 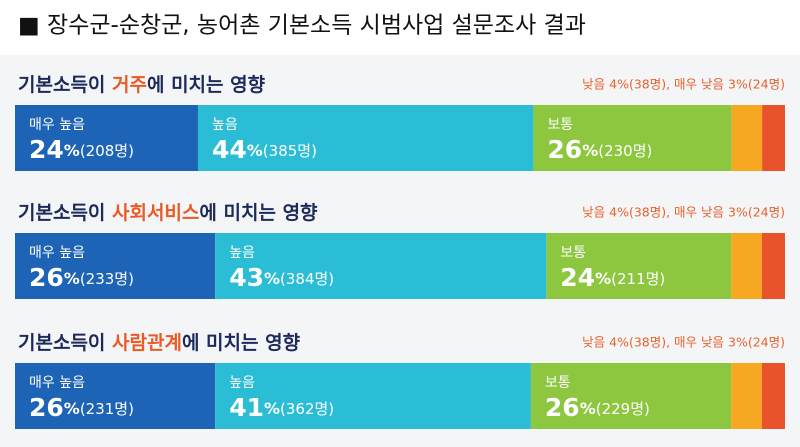 What do you see at coordinates (129, 85) in the screenshot?
I see `title-part: 거주` at bounding box center [129, 85].